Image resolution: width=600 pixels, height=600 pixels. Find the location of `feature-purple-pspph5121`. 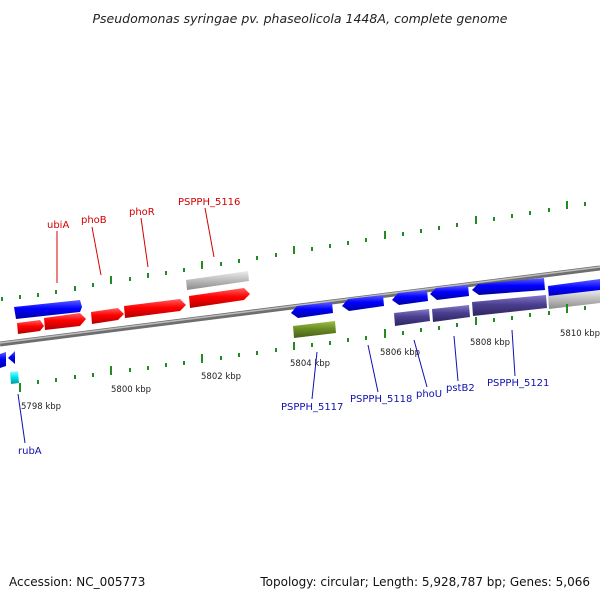

feature-purple-pspph5121 is located at coordinates (509, 305).